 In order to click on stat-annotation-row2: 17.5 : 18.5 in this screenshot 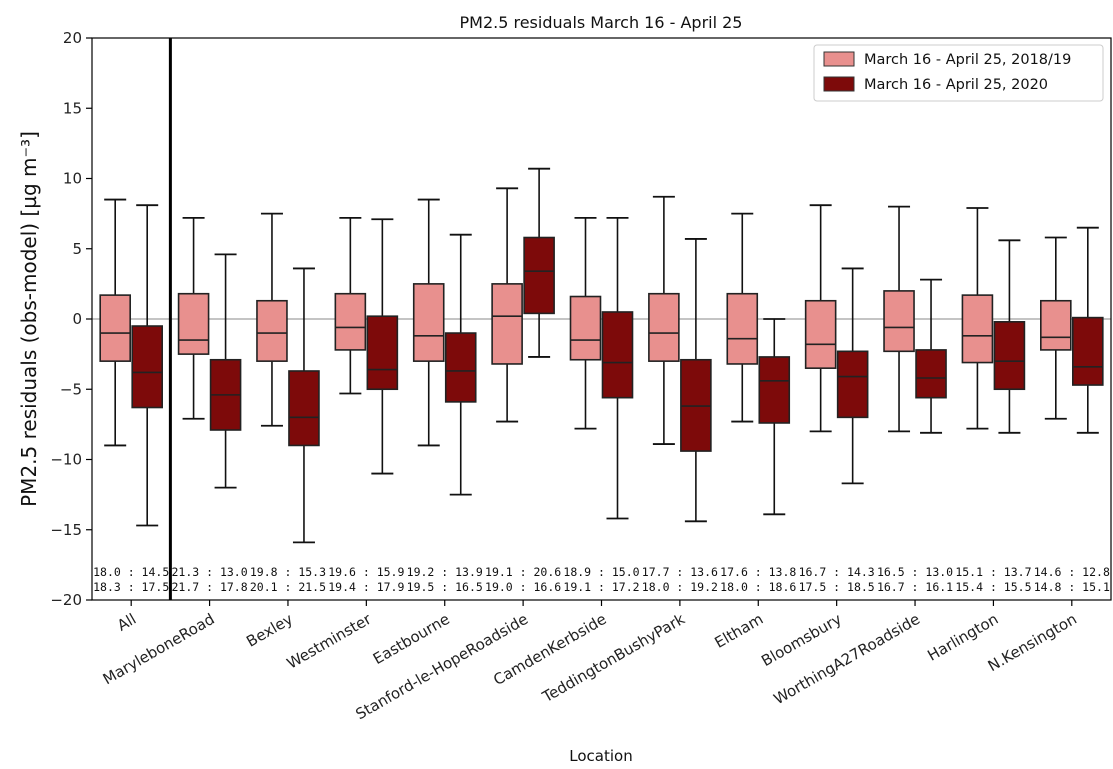, I will do `click(837, 587)`.